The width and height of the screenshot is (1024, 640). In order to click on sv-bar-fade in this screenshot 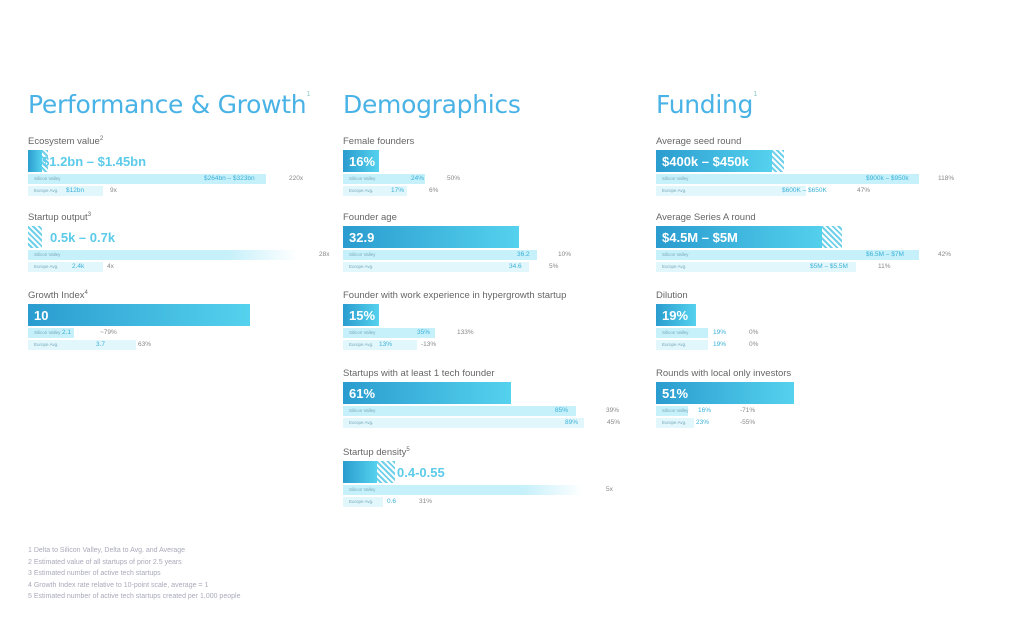, I will do `click(263, 255)`.